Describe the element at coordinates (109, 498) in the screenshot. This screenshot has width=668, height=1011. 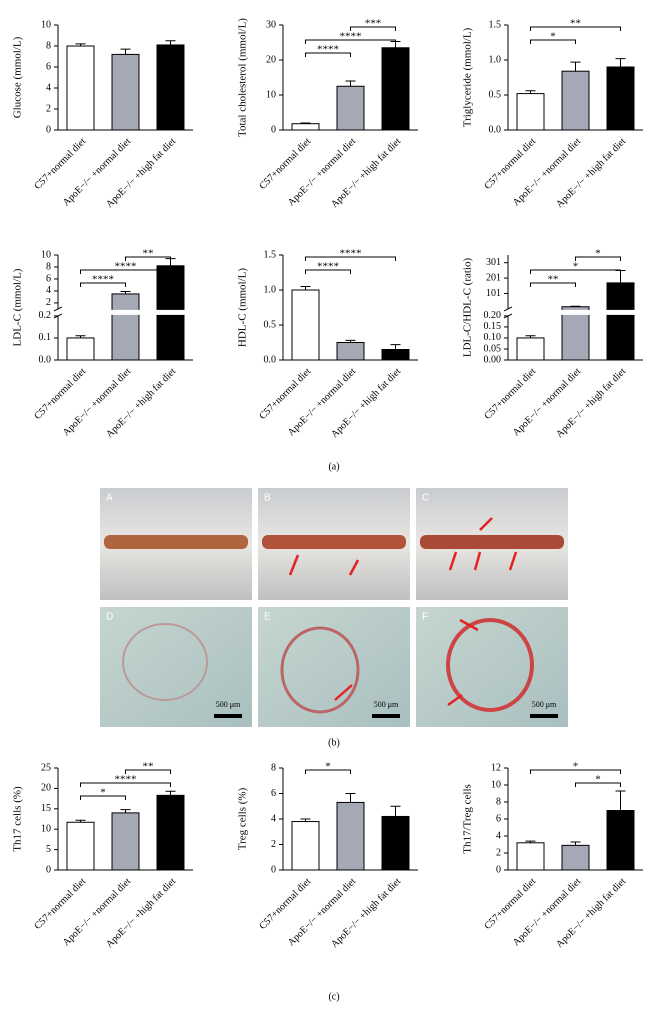
I see `photo-label: A` at that location.